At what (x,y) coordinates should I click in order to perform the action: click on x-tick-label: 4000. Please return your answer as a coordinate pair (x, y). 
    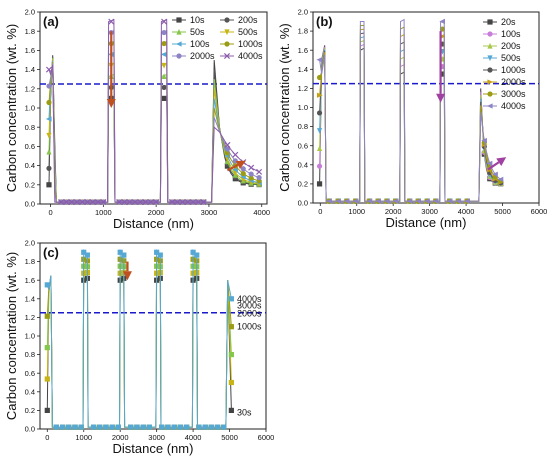
    Looking at the image, I should click on (261, 212).